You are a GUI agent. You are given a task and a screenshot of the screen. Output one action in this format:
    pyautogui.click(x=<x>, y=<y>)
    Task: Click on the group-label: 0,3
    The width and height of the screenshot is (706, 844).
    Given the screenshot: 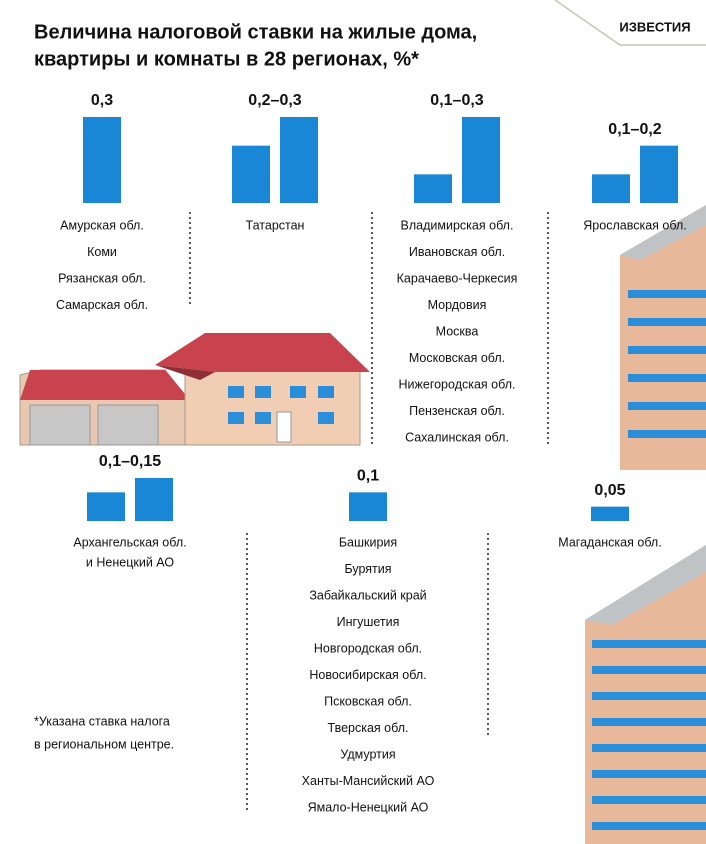 What is the action you would take?
    pyautogui.click(x=102, y=100)
    